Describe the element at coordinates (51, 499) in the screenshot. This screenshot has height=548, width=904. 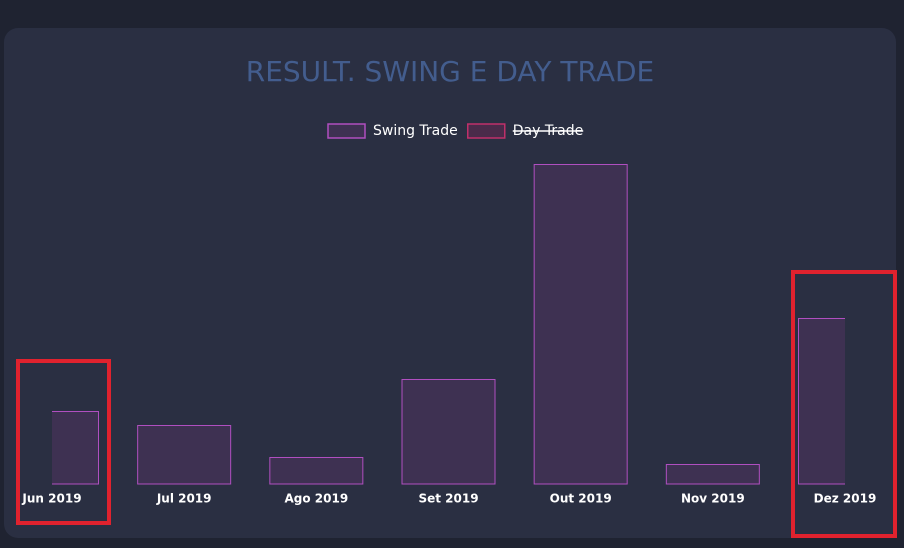
I see `x-tick-label: Jun 2019` at that location.